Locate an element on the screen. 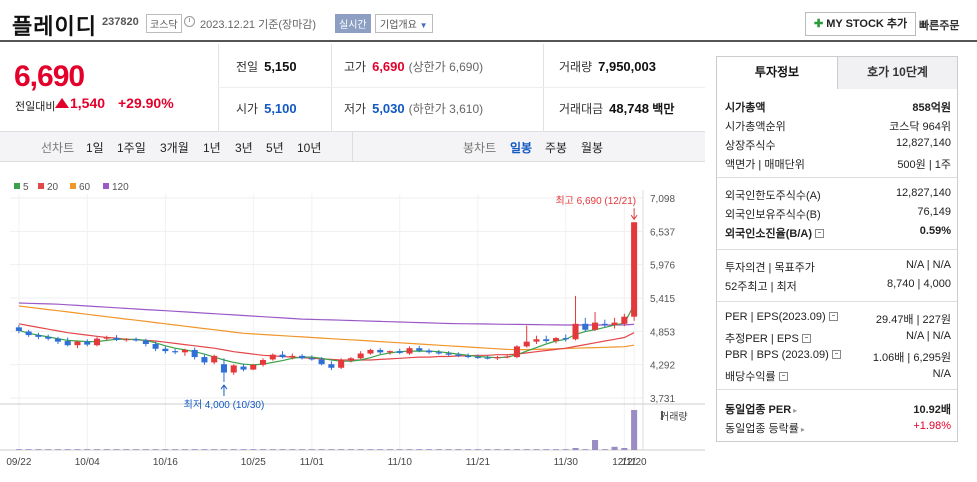 Image resolution: width=977 pixels, height=482 pixels. change-label: 전일대비 is located at coordinates (35, 107).